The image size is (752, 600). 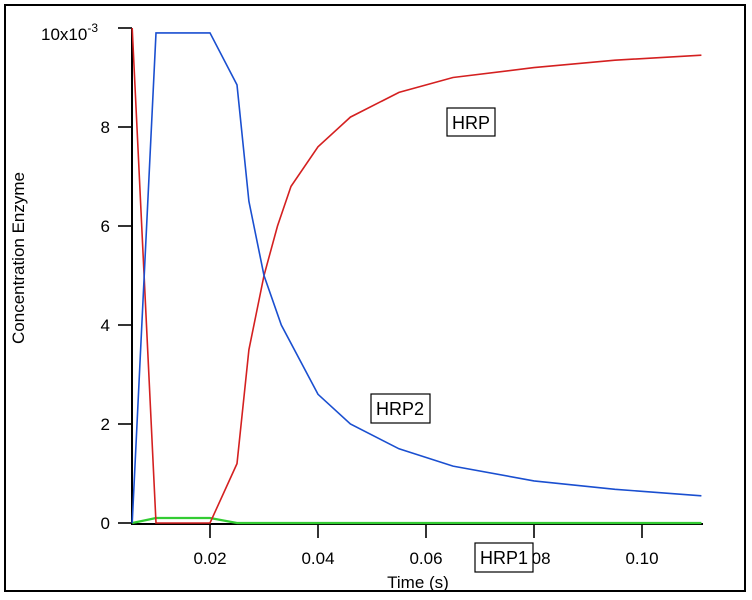 What do you see at coordinates (418, 582) in the screenshot?
I see `x-axis-title: Time (s)` at bounding box center [418, 582].